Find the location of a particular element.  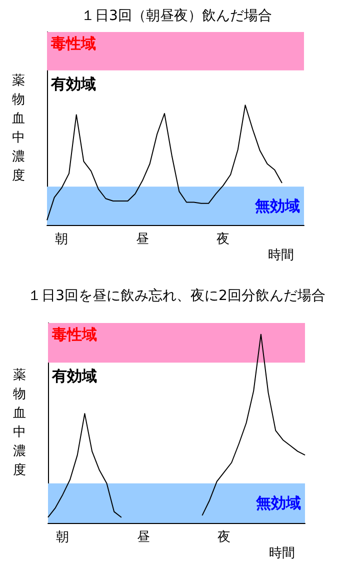

annotation: 有効域 is located at coordinates (74, 376).